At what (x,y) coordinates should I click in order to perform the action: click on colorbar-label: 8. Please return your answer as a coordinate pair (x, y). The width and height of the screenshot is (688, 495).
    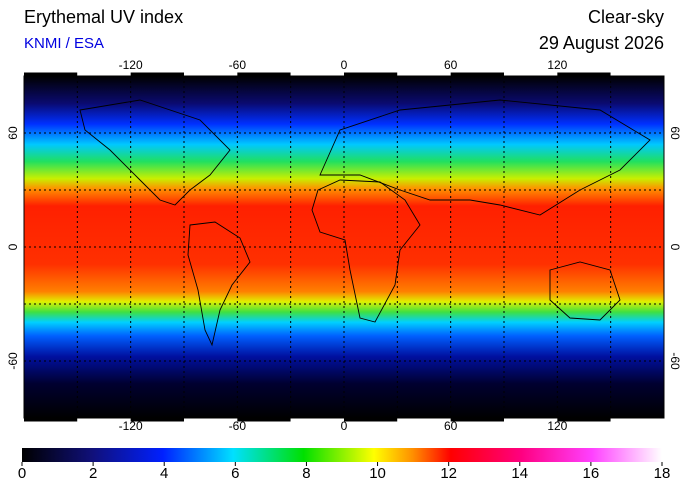
    Looking at the image, I should click on (306, 473).